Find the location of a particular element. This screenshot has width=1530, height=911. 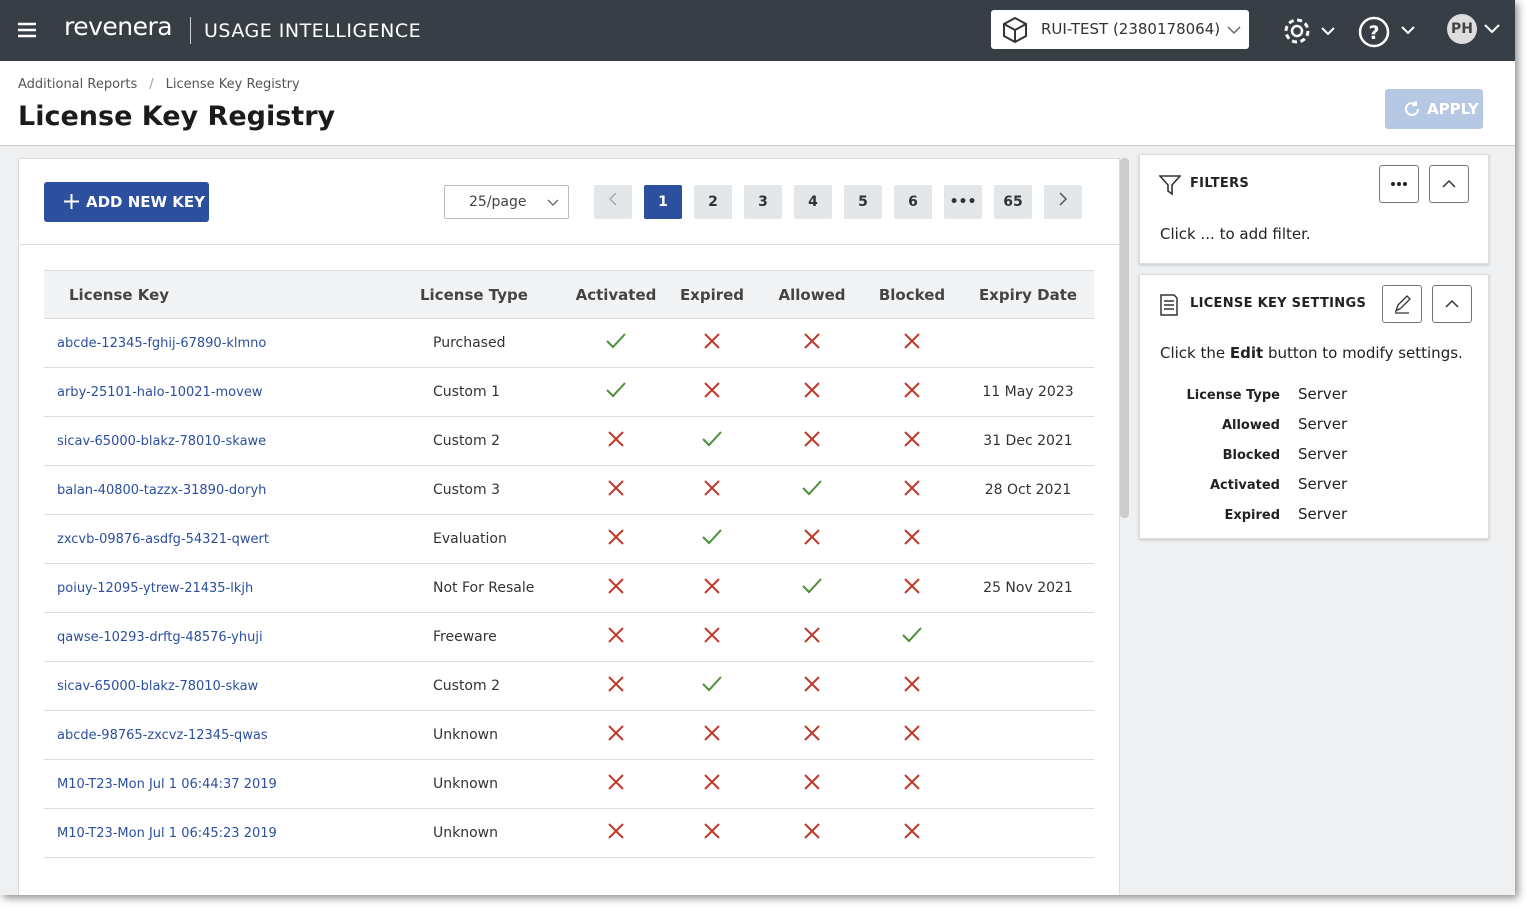

more-button is located at coordinates (1399, 184).